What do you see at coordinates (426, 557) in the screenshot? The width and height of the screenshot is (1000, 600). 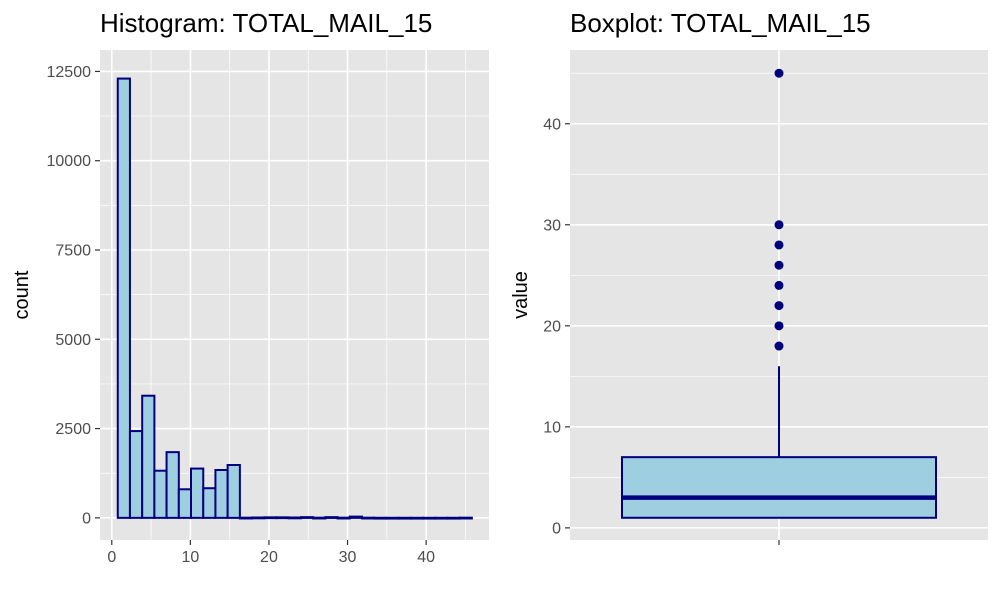 I see `x-tick-label: 40` at bounding box center [426, 557].